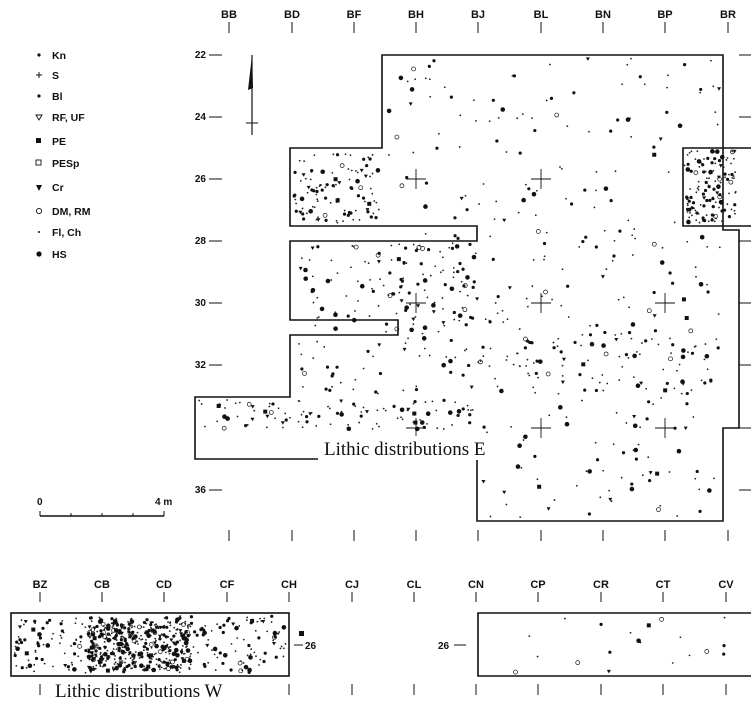 Image resolution: width=751 pixels, height=709 pixels. What do you see at coordinates (201, 365) in the screenshot?
I see `east-row-label: 32` at bounding box center [201, 365].